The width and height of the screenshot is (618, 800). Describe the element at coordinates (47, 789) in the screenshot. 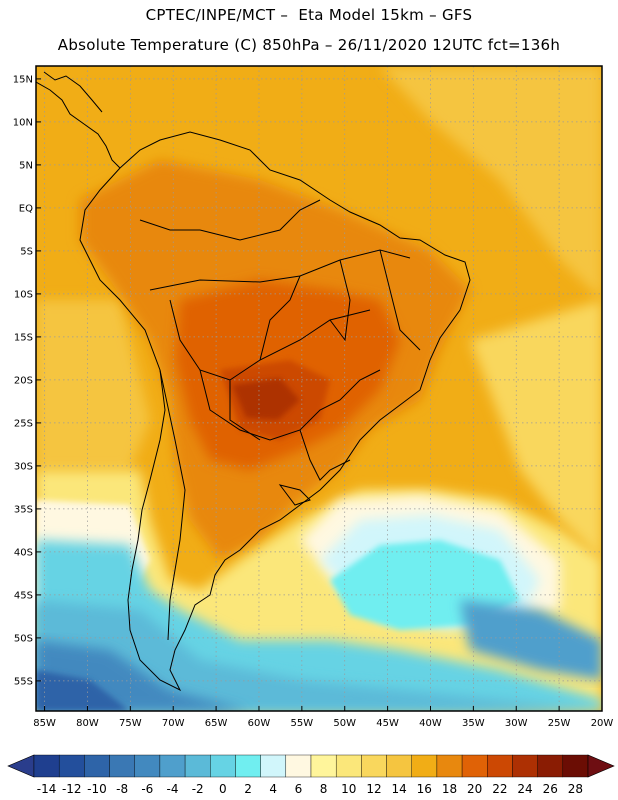

I see `colorbar-label: -14` at that location.